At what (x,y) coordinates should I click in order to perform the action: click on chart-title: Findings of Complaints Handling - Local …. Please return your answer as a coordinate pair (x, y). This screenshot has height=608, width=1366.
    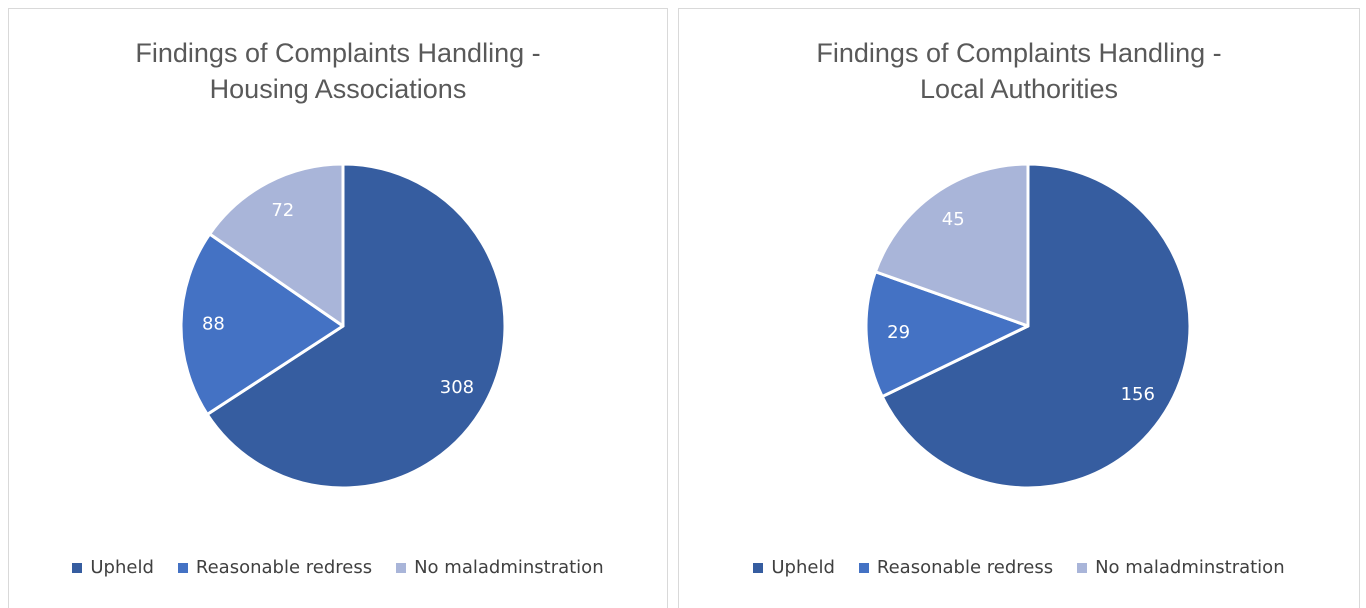
    Looking at the image, I should click on (1019, 71).